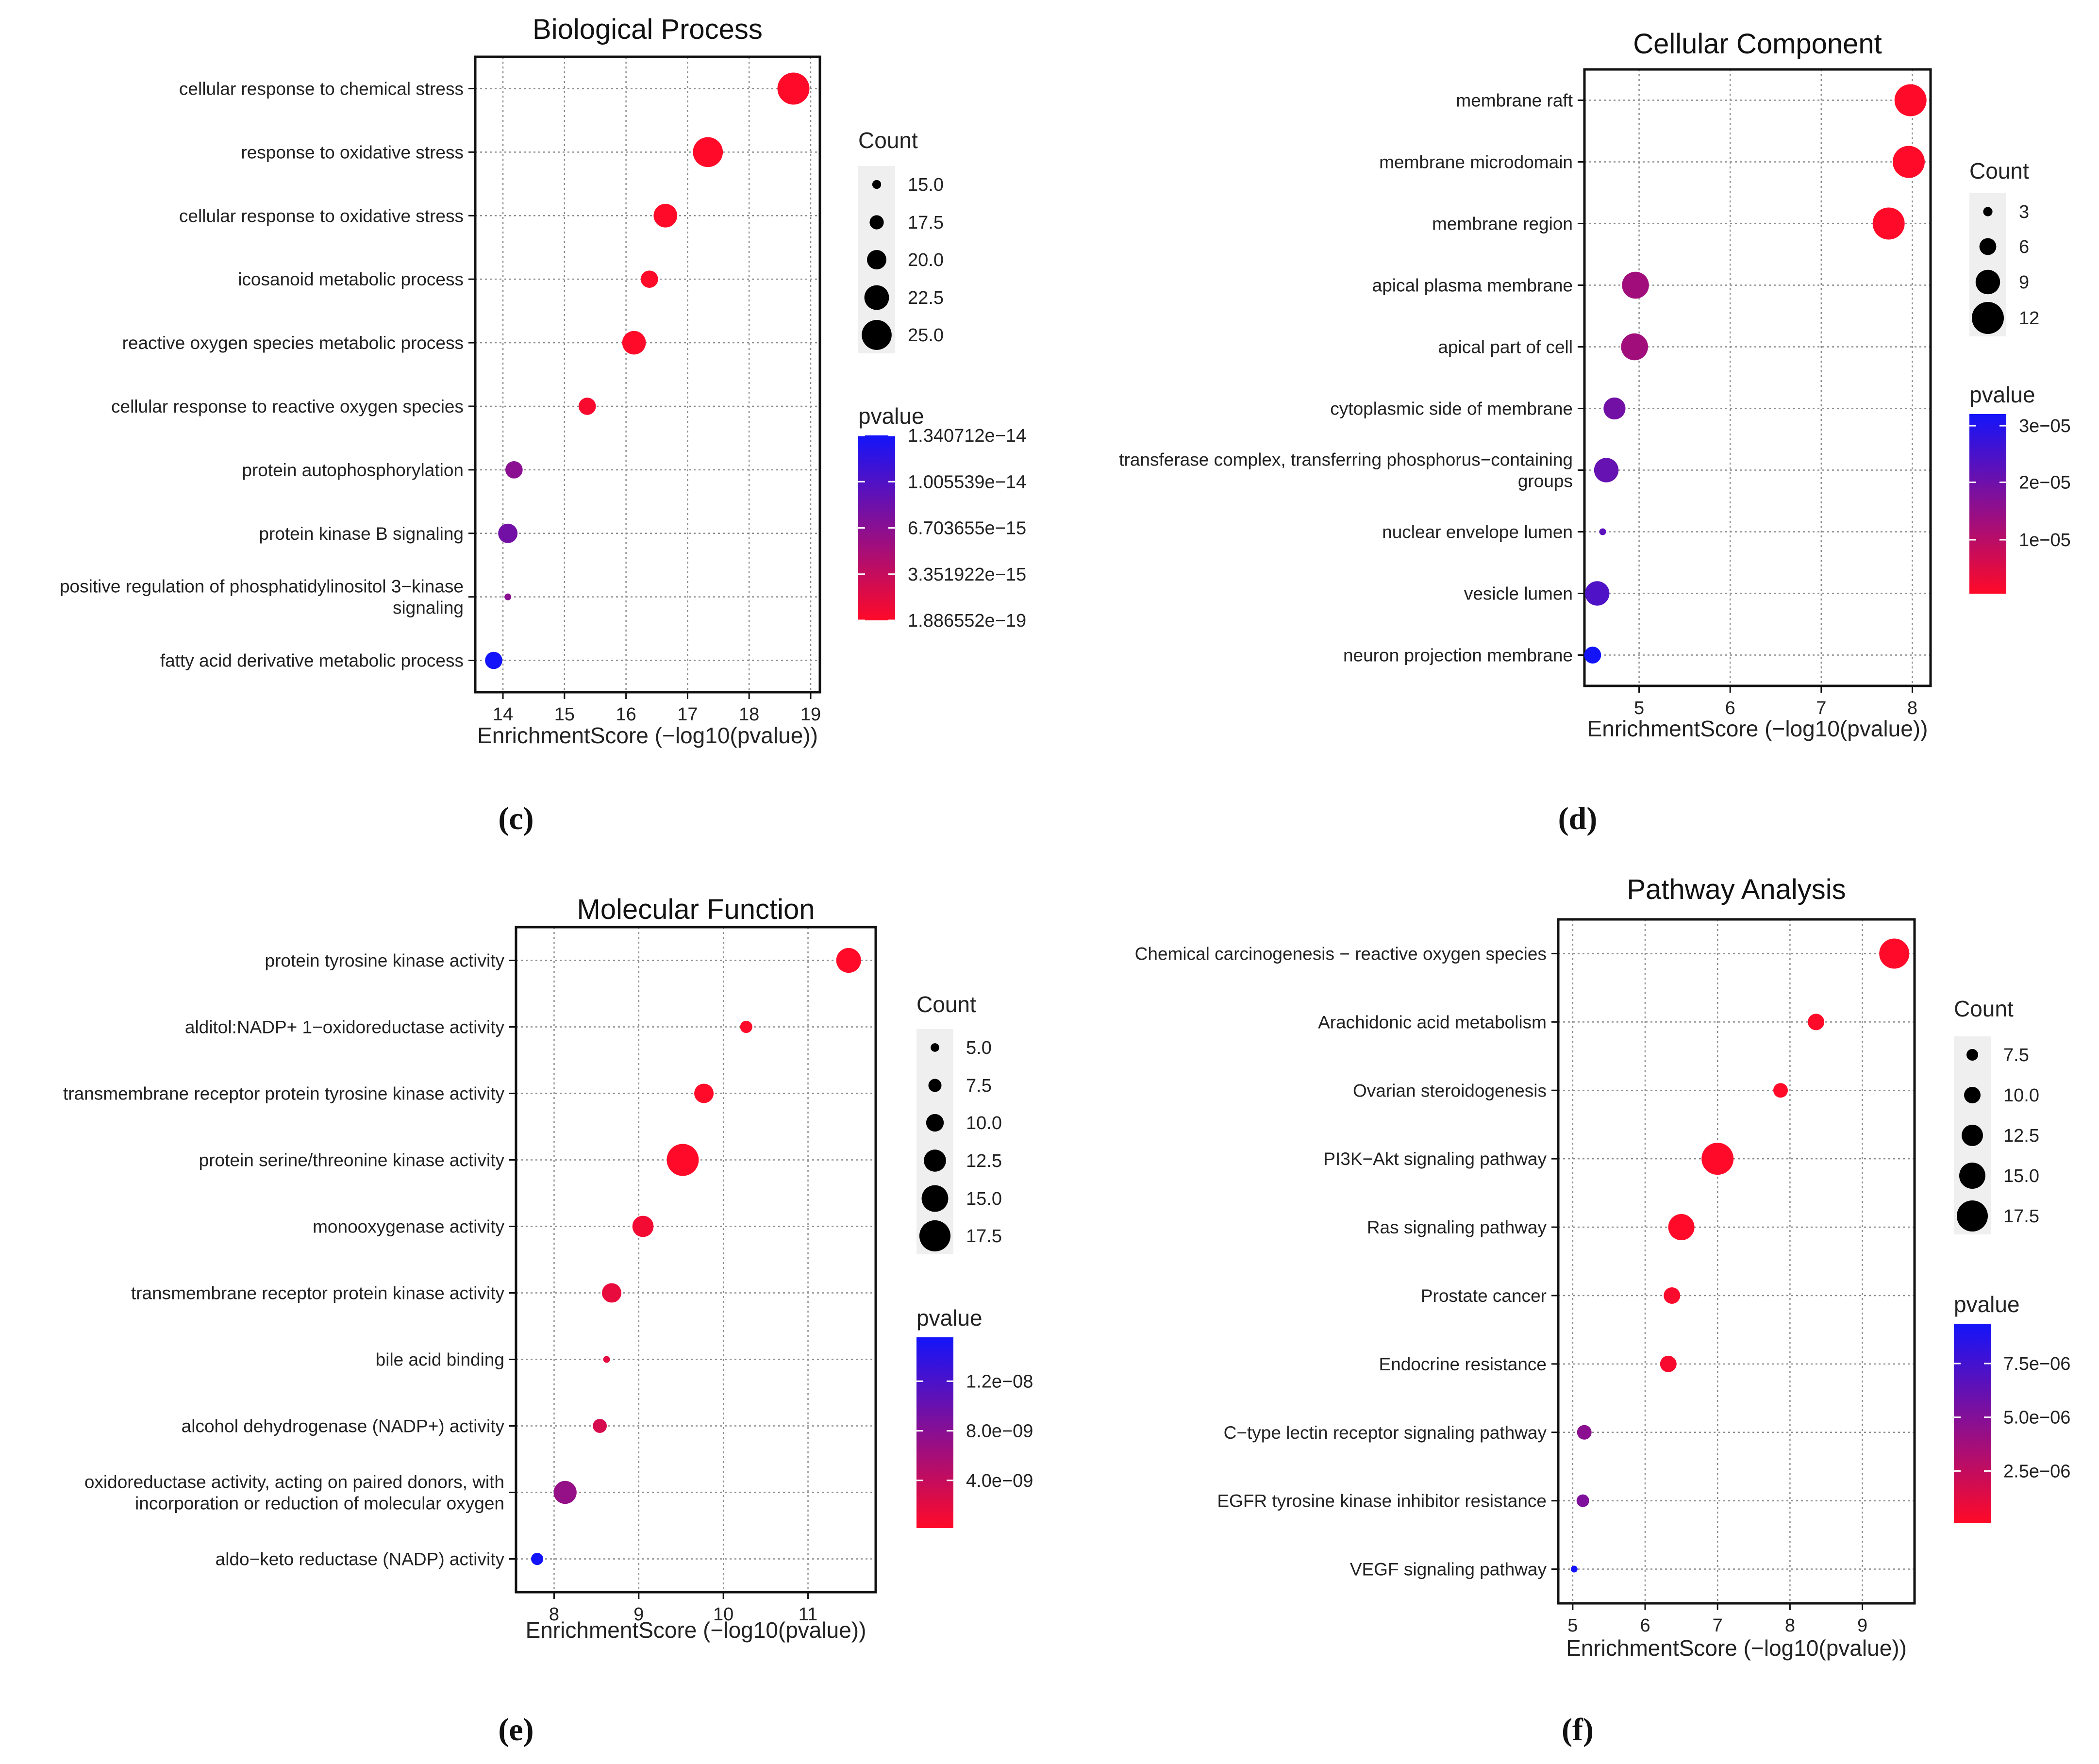 Image resolution: width=2099 pixels, height=1764 pixels. Describe the element at coordinates (1578, 1729) in the screenshot. I see `panel-label: (f)` at that location.